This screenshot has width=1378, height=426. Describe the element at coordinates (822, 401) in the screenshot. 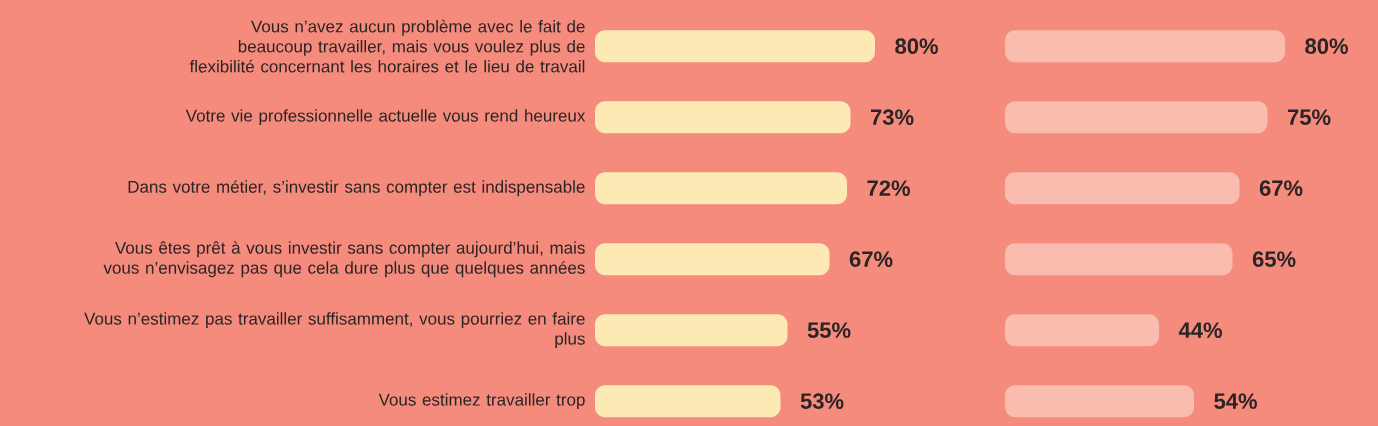

I see `data-label: 53%` at that location.